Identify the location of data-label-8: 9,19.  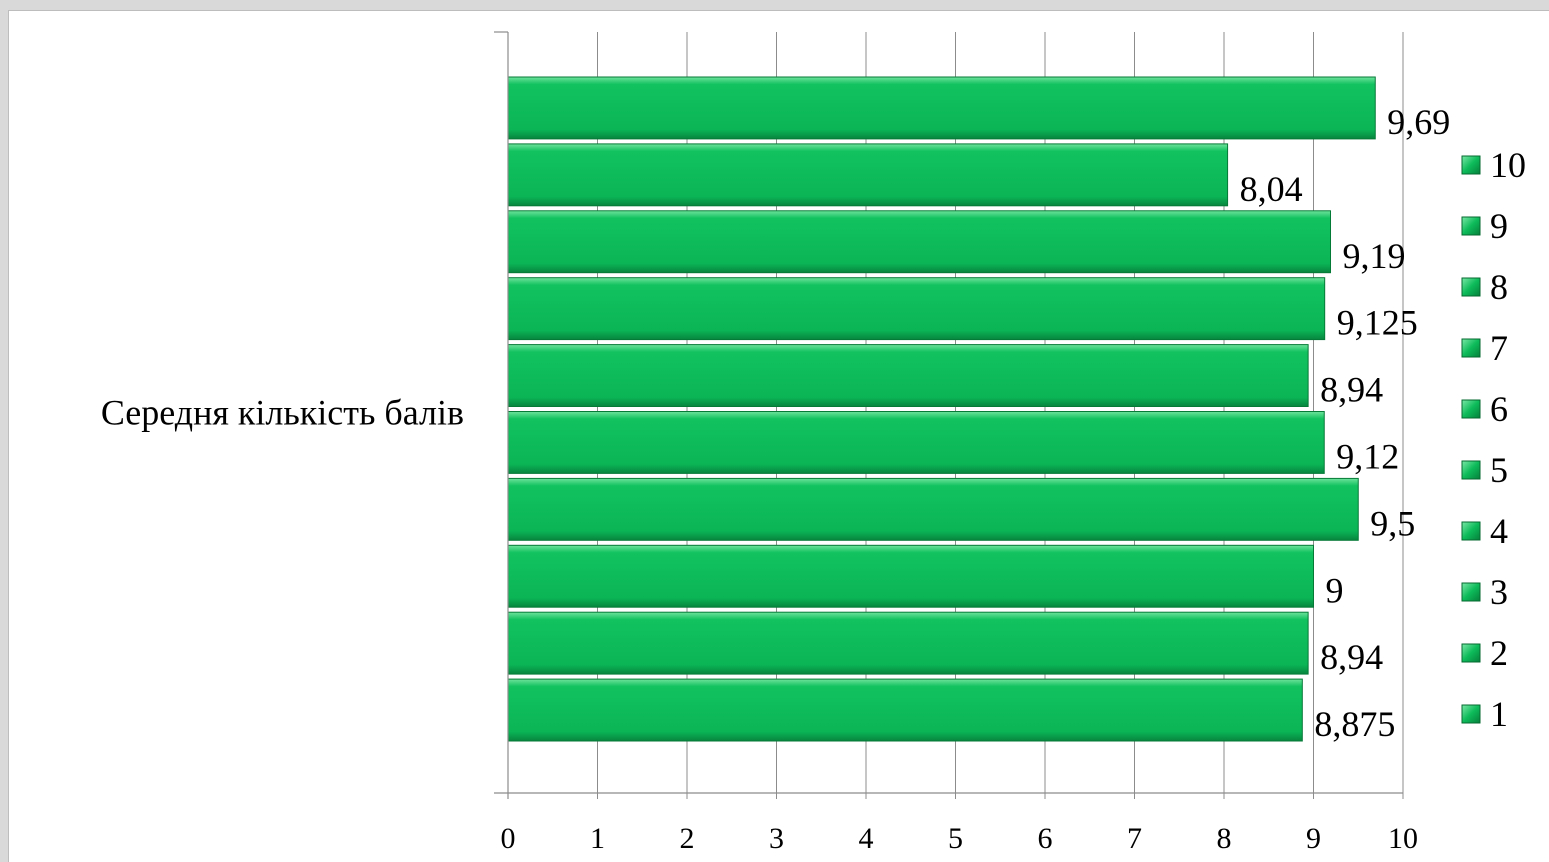
(1374, 256).